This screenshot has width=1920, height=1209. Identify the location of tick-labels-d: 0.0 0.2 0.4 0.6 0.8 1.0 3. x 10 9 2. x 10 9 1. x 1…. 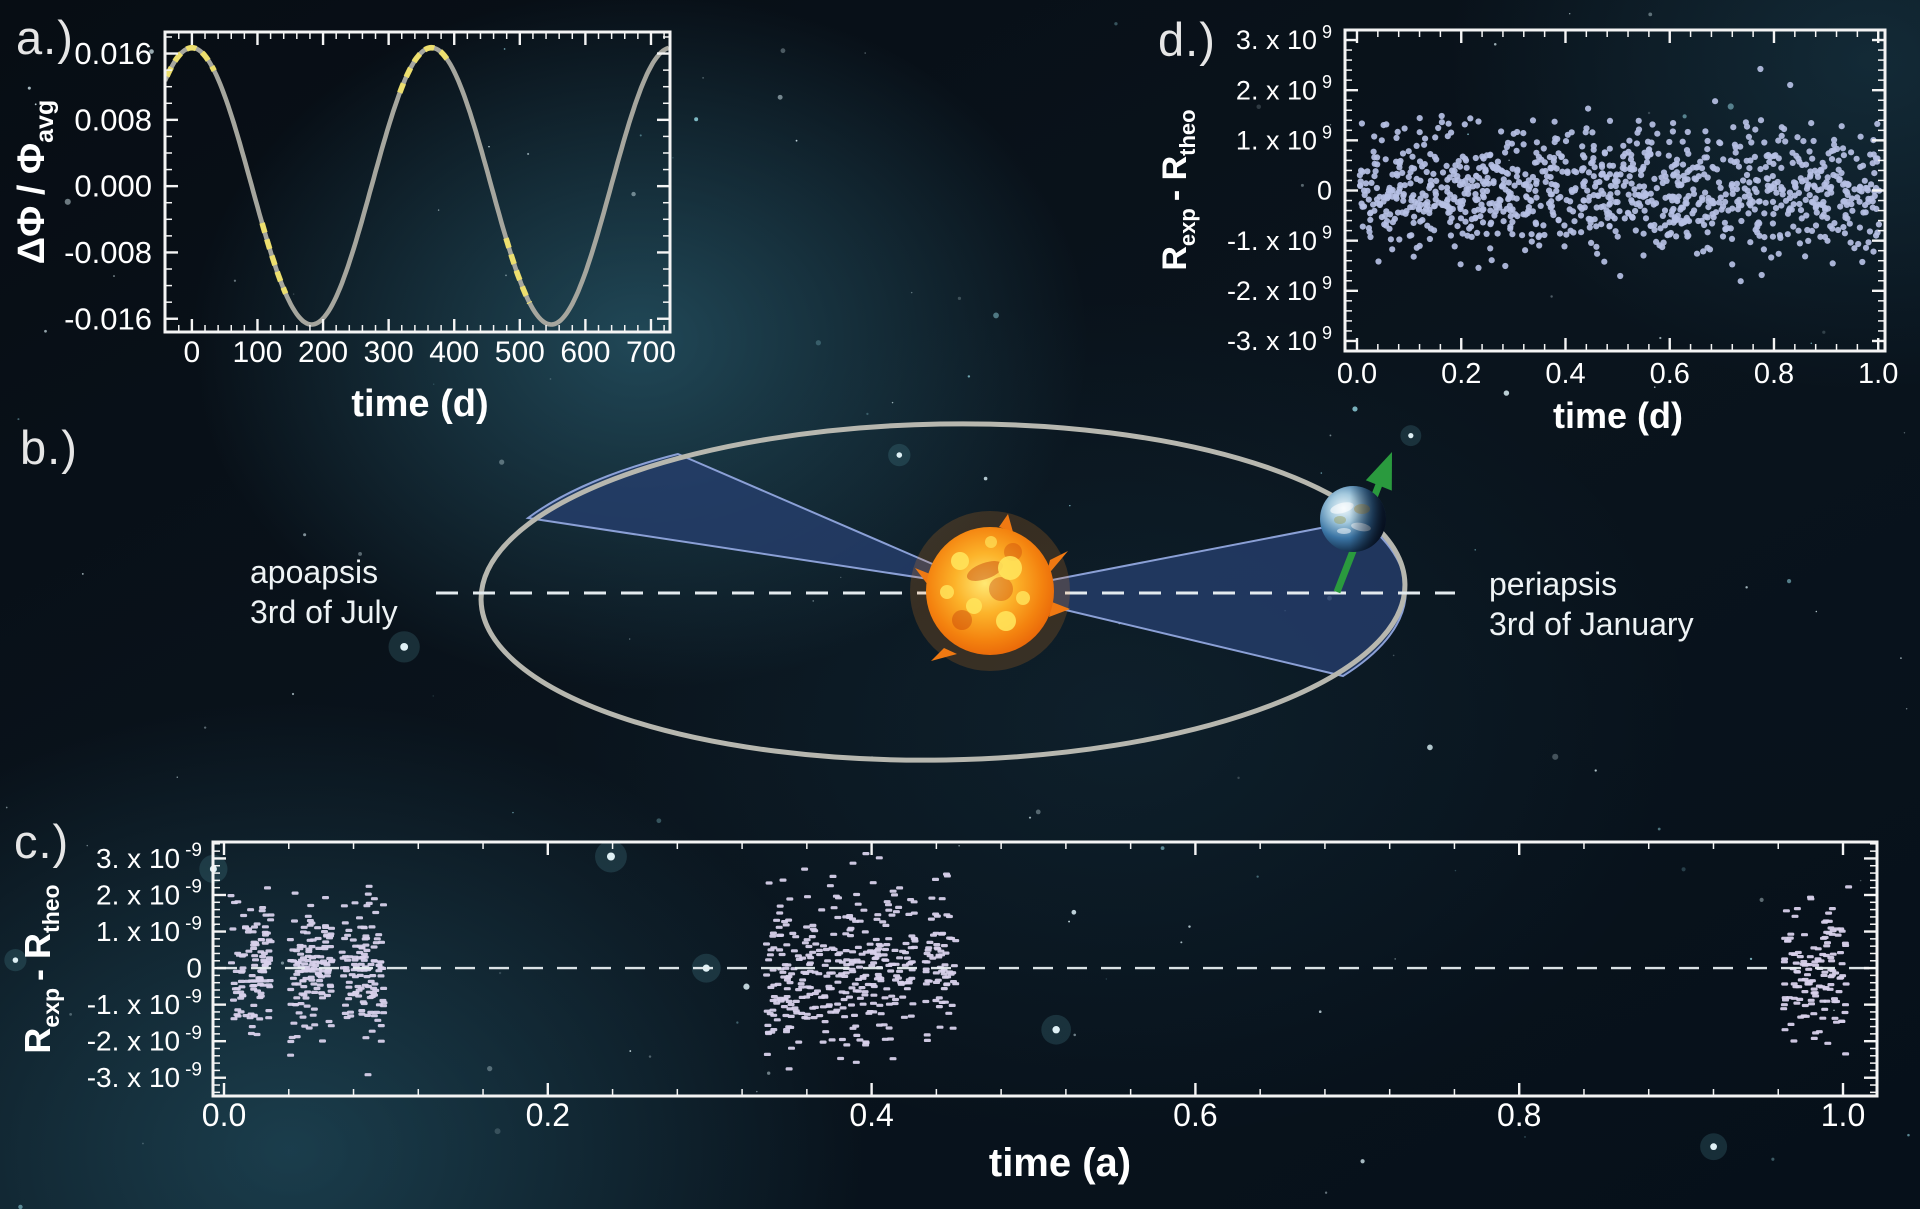
(1562, 206).